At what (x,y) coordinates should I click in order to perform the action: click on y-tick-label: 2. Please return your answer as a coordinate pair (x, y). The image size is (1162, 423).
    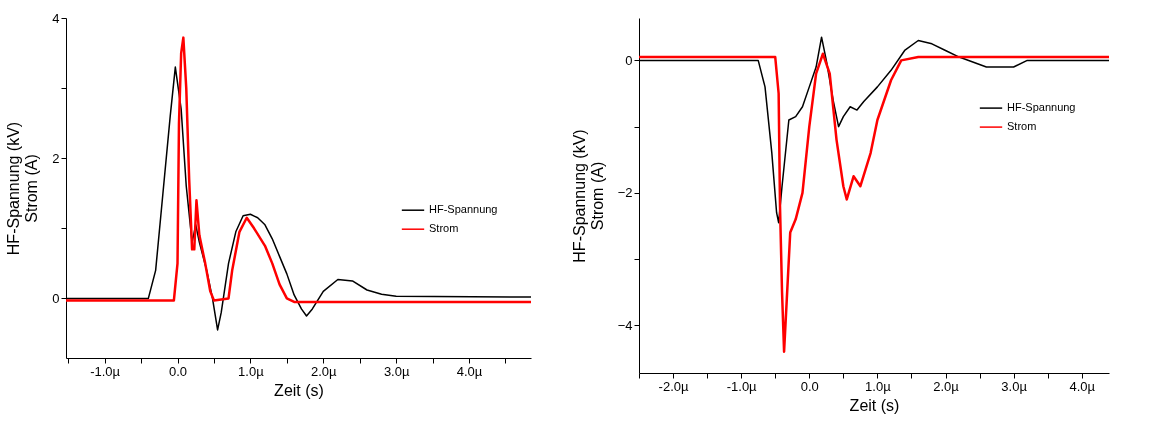
    Looking at the image, I should click on (56, 158).